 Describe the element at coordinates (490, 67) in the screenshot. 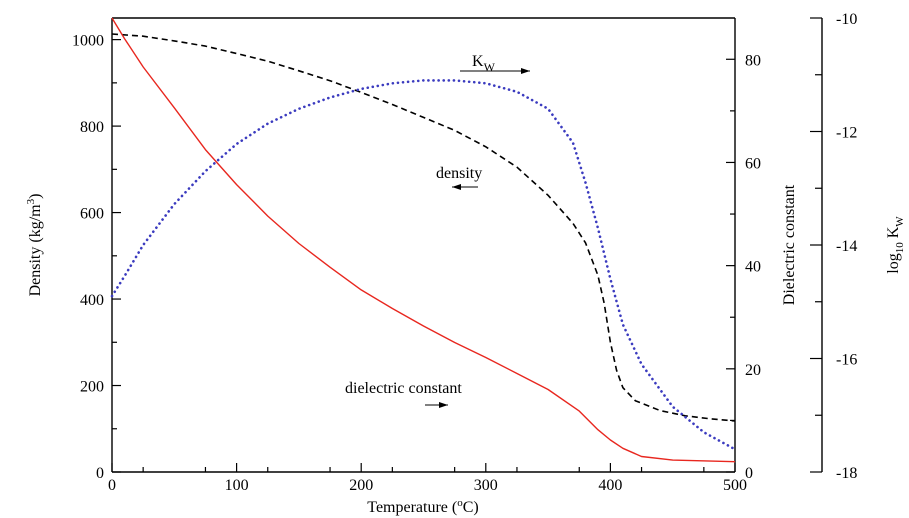

I see `kw-annotation-sub: W` at that location.